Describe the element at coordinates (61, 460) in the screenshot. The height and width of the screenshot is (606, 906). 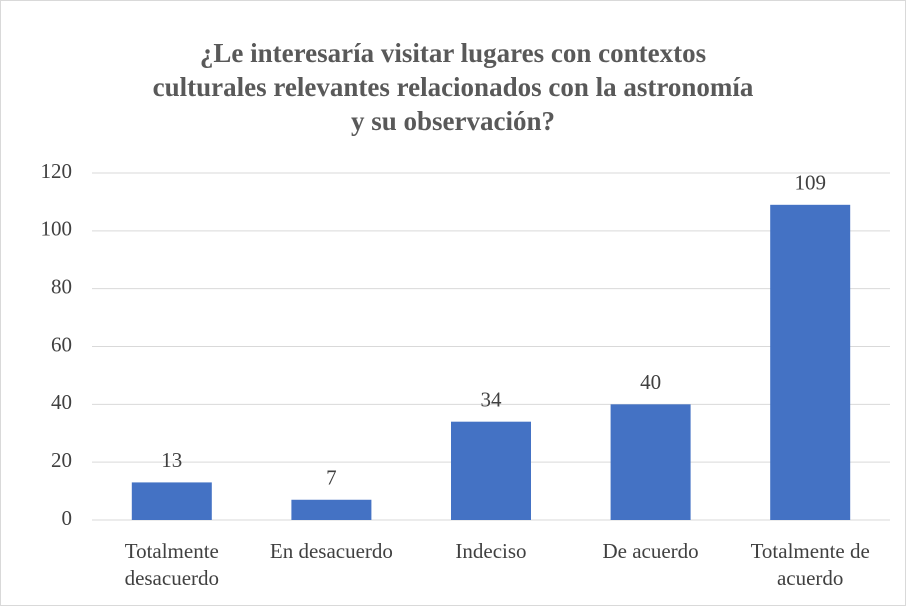
I see `y-tick-label: 20` at that location.